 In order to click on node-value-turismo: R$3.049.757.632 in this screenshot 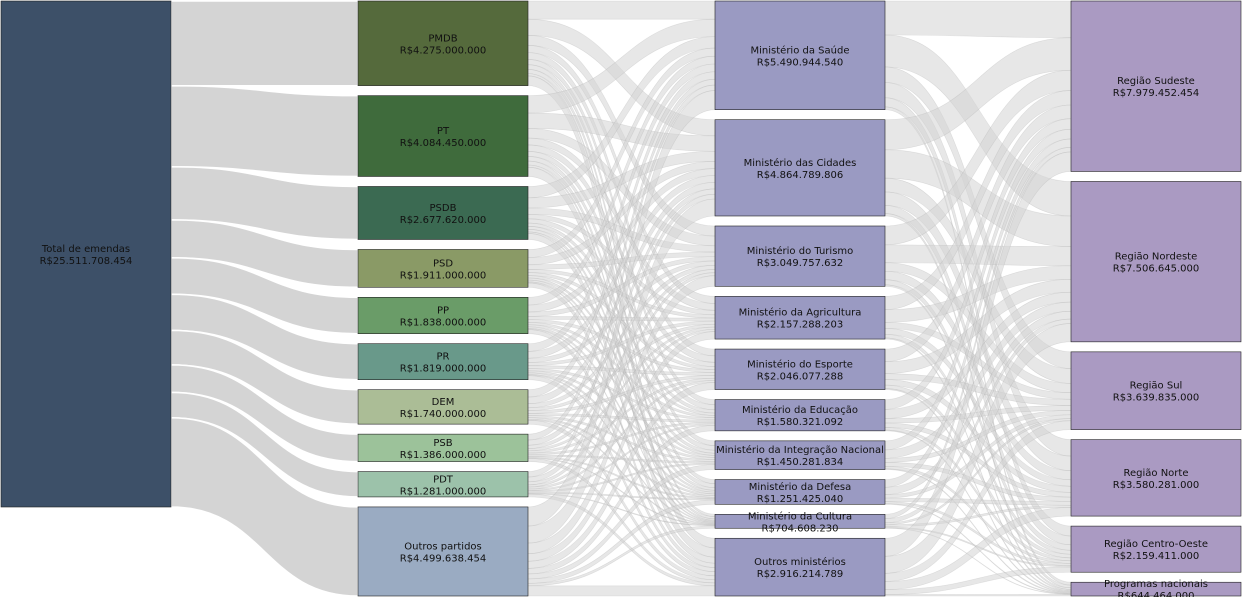, I will do `click(800, 263)`.